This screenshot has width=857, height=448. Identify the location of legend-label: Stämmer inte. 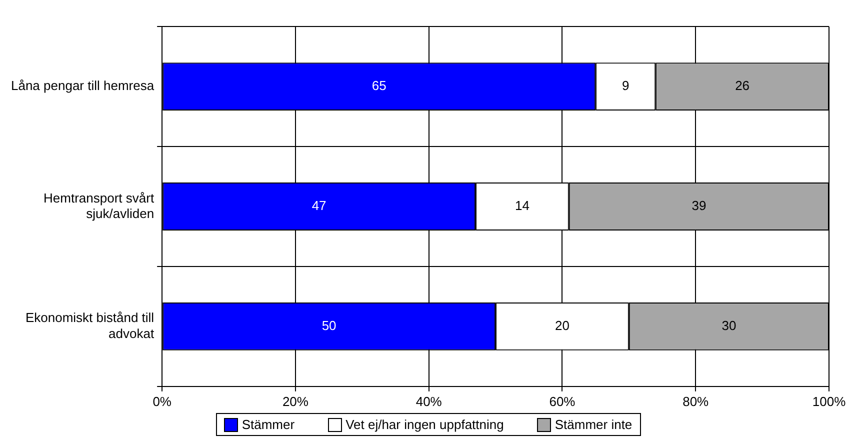
(593, 424).